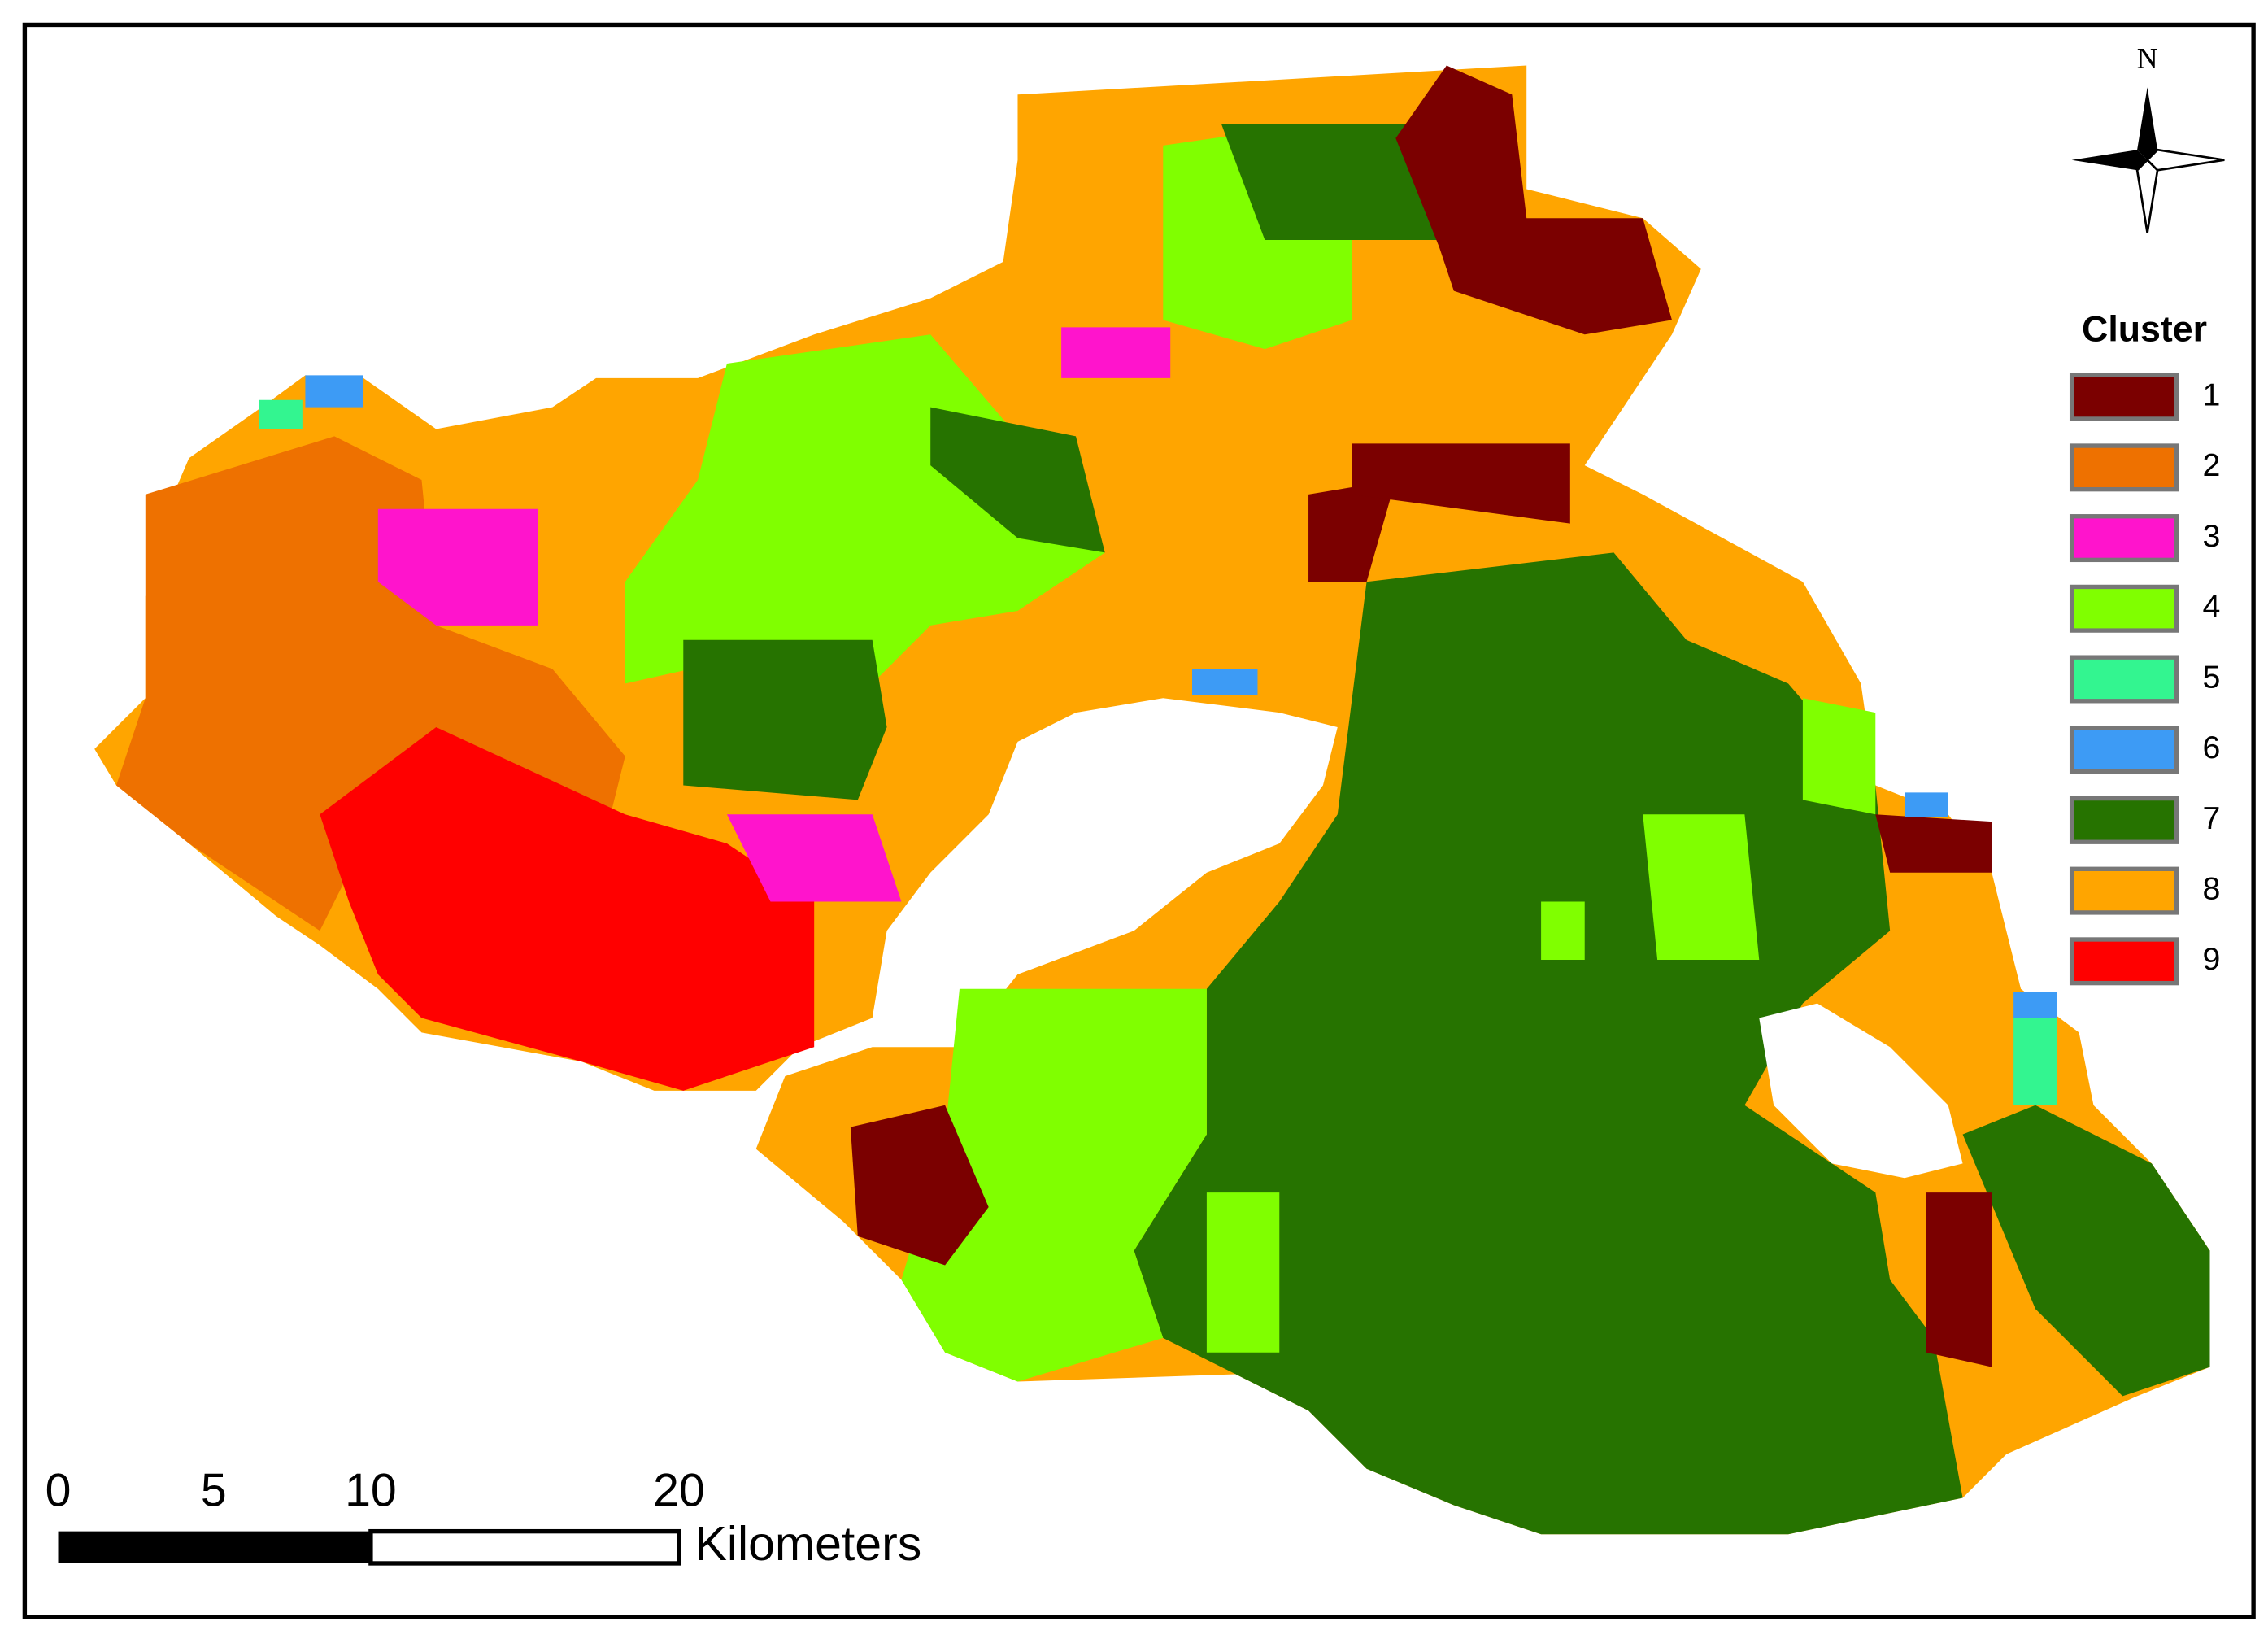 The width and height of the screenshot is (2268, 1639). What do you see at coordinates (2212, 465) in the screenshot?
I see `legend-label: 2` at bounding box center [2212, 465].